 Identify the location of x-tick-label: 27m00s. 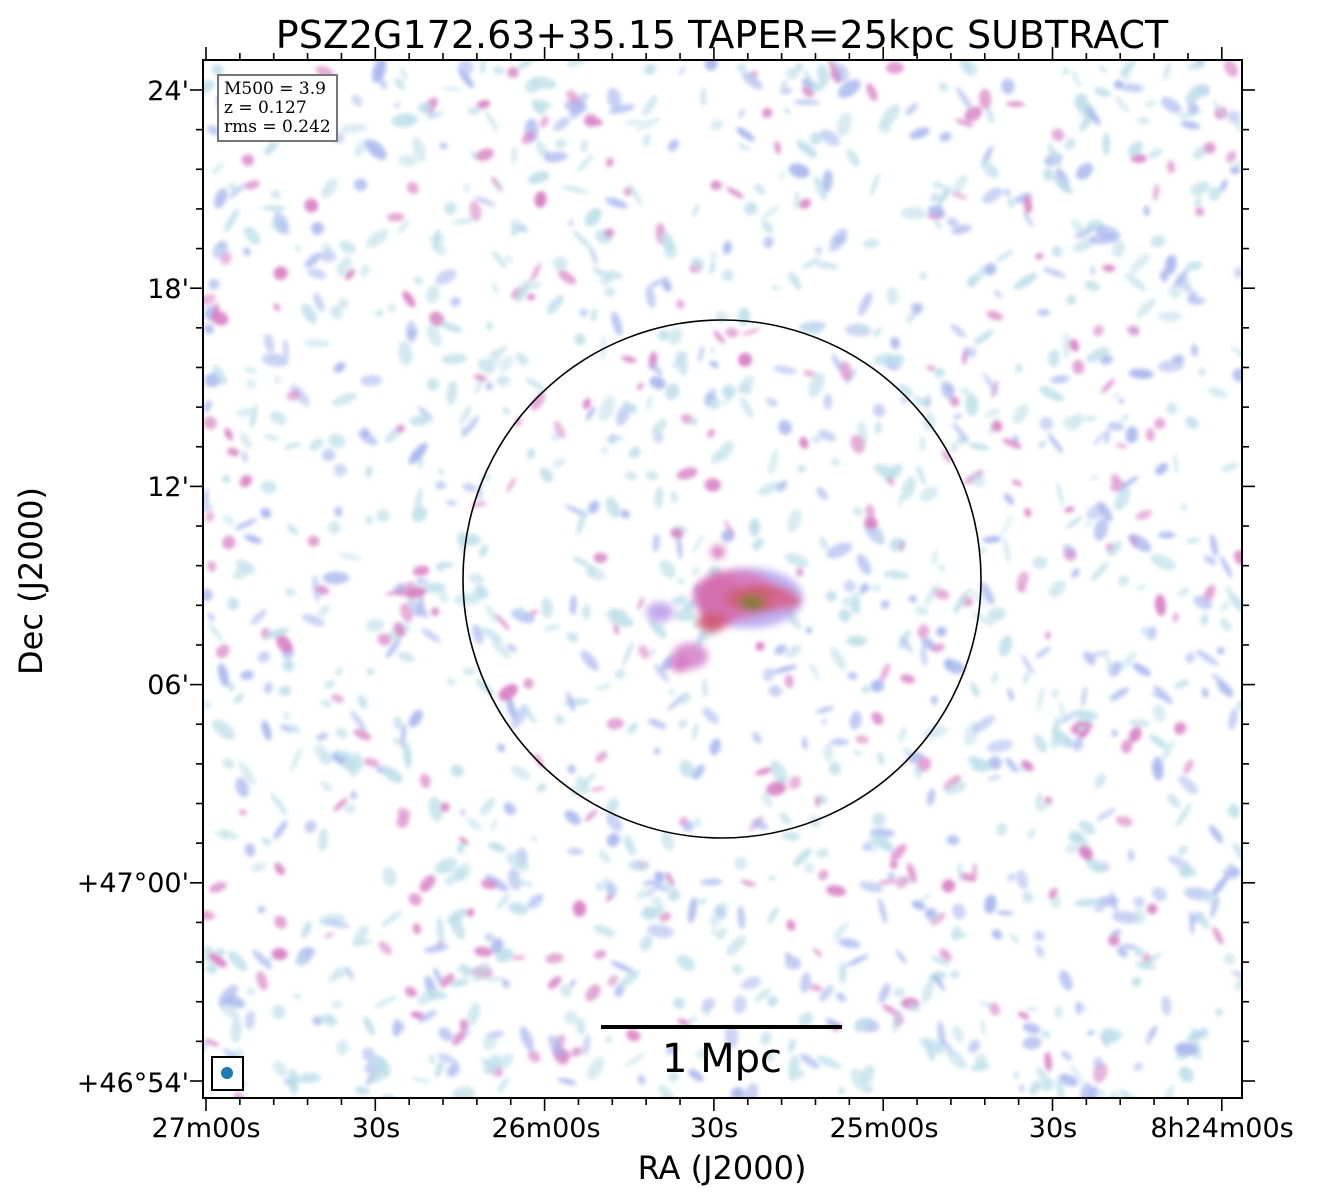
(205, 1128).